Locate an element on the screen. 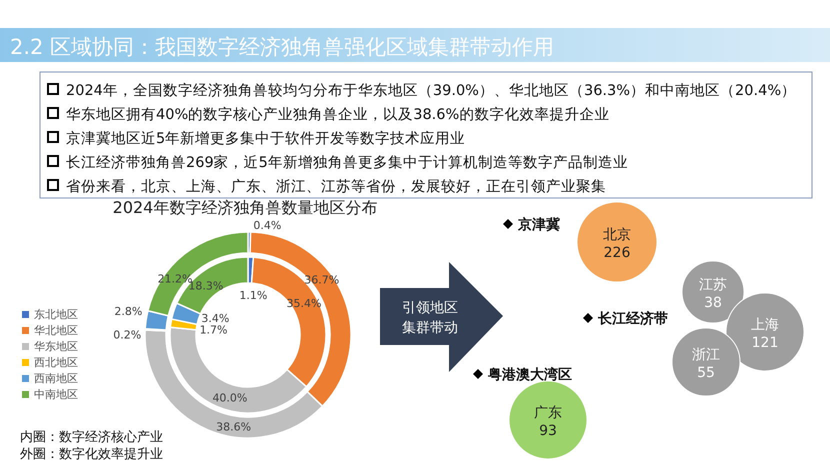 The height and width of the screenshot is (468, 830). legend-label: 华东地区 is located at coordinates (56, 346).